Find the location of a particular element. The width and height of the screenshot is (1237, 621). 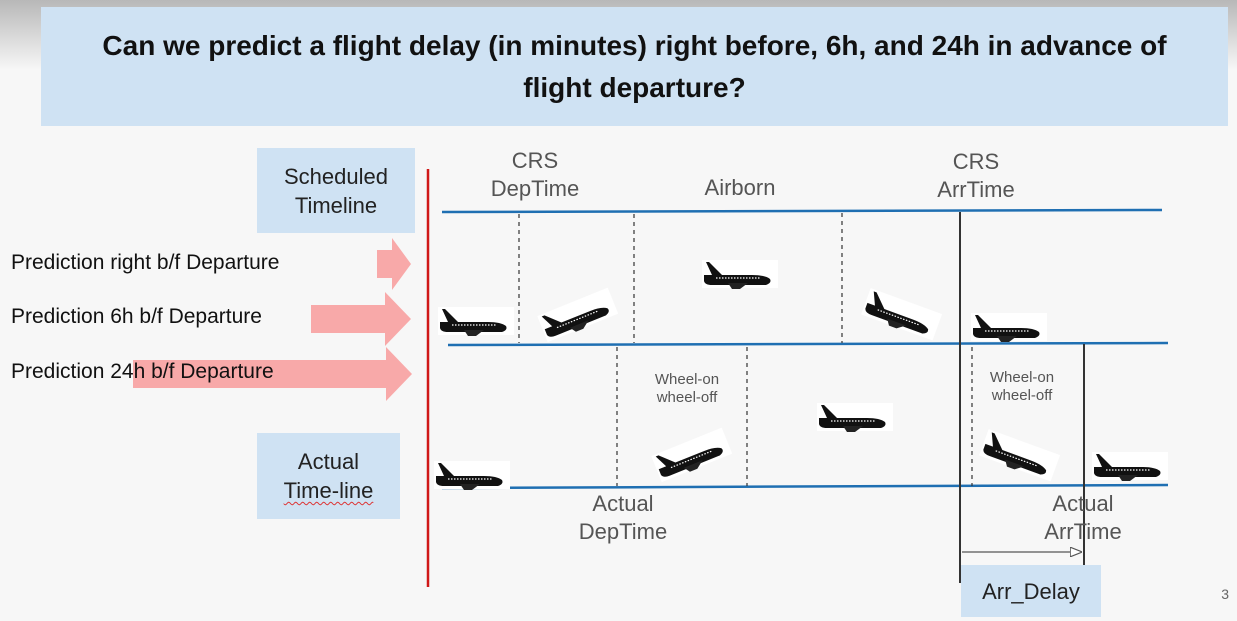

crs-arrtime-label: CRS ArrTime is located at coordinates (976, 176).